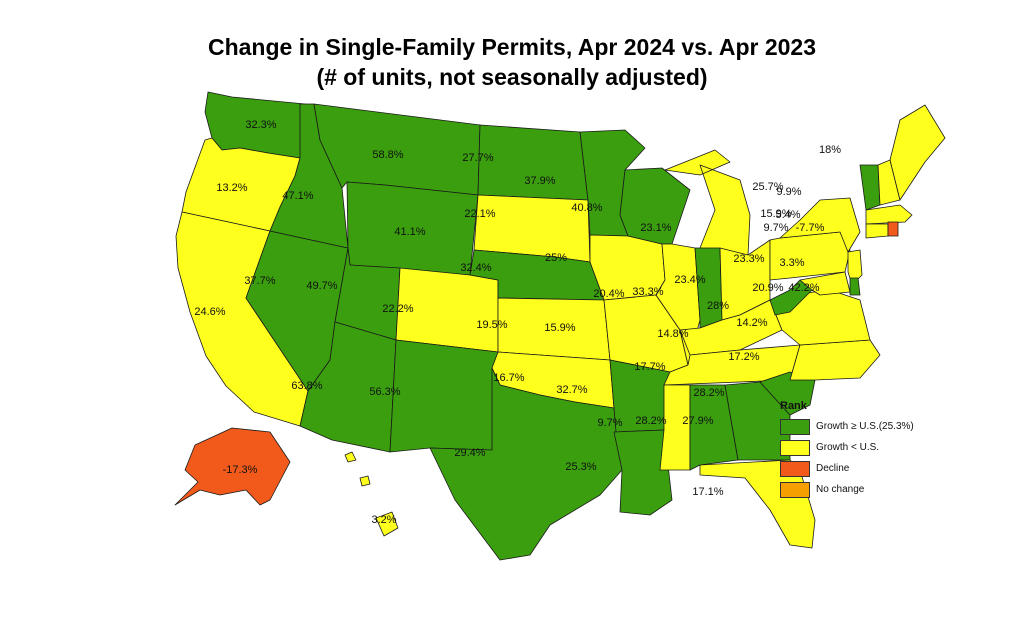  What do you see at coordinates (260, 125) in the screenshot?
I see `state-value-label: 32.3%` at bounding box center [260, 125].